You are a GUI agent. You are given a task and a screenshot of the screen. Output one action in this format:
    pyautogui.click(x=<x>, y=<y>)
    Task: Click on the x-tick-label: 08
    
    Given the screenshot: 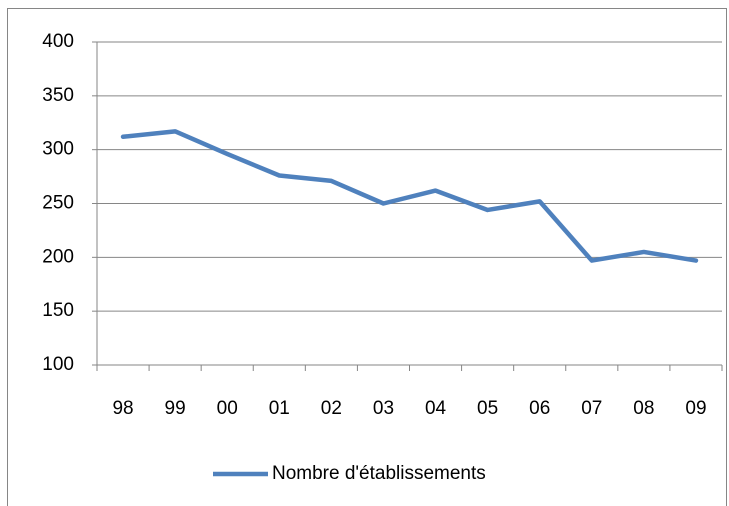 What is the action you would take?
    pyautogui.click(x=643, y=408)
    